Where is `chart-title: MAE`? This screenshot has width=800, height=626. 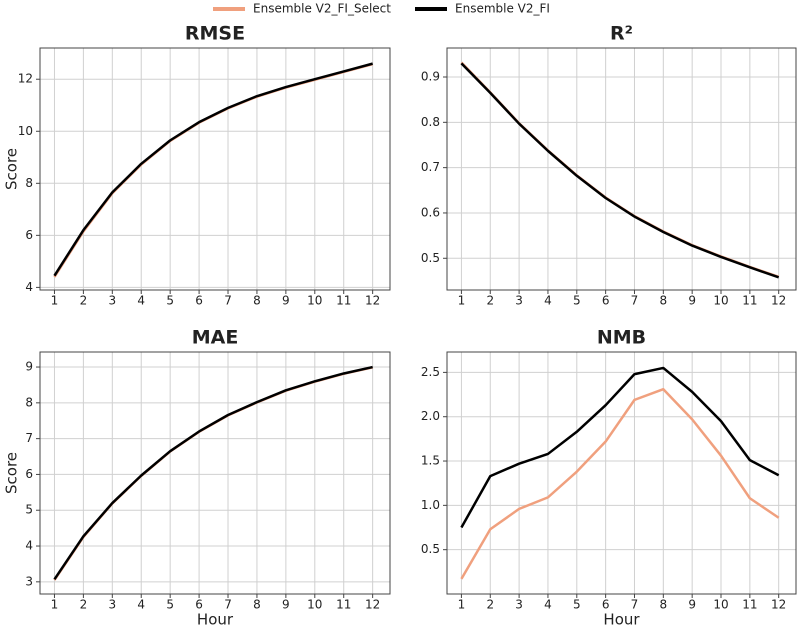 chart-title: MAE is located at coordinates (215, 338).